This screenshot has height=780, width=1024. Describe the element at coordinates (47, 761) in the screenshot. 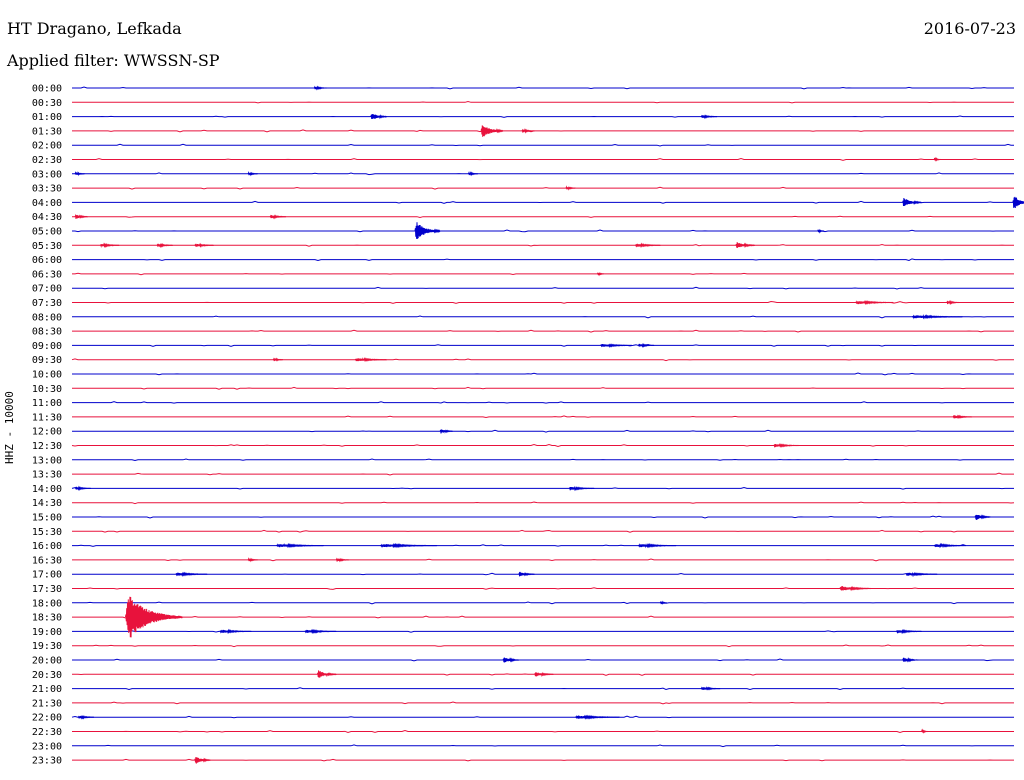

I see `tick-label: 23:30` at that location.